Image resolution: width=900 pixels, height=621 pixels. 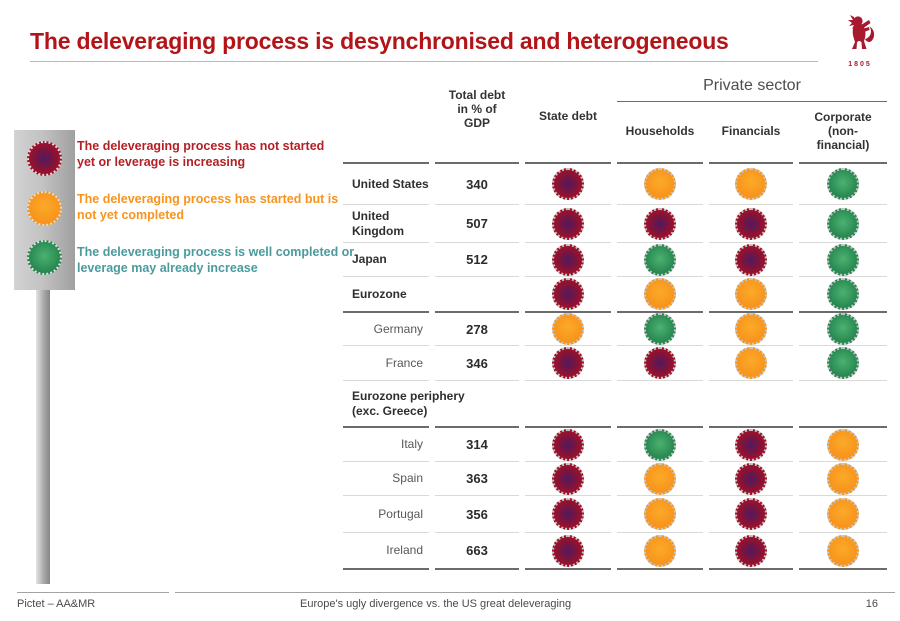 I want to click on footer-source: Pictet – AA&MR, so click(x=56, y=604).